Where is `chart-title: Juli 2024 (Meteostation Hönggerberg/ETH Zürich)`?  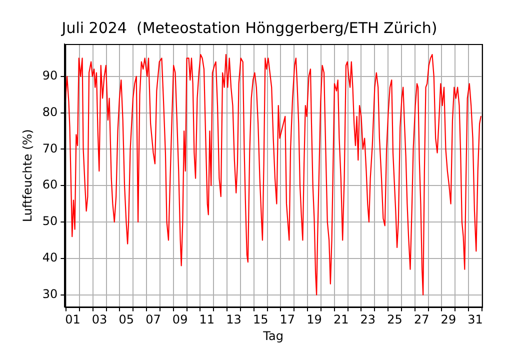
chart-title: Juli 2024 (Meteostation Hönggerberg/ETH Zürich) is located at coordinates (249, 27).